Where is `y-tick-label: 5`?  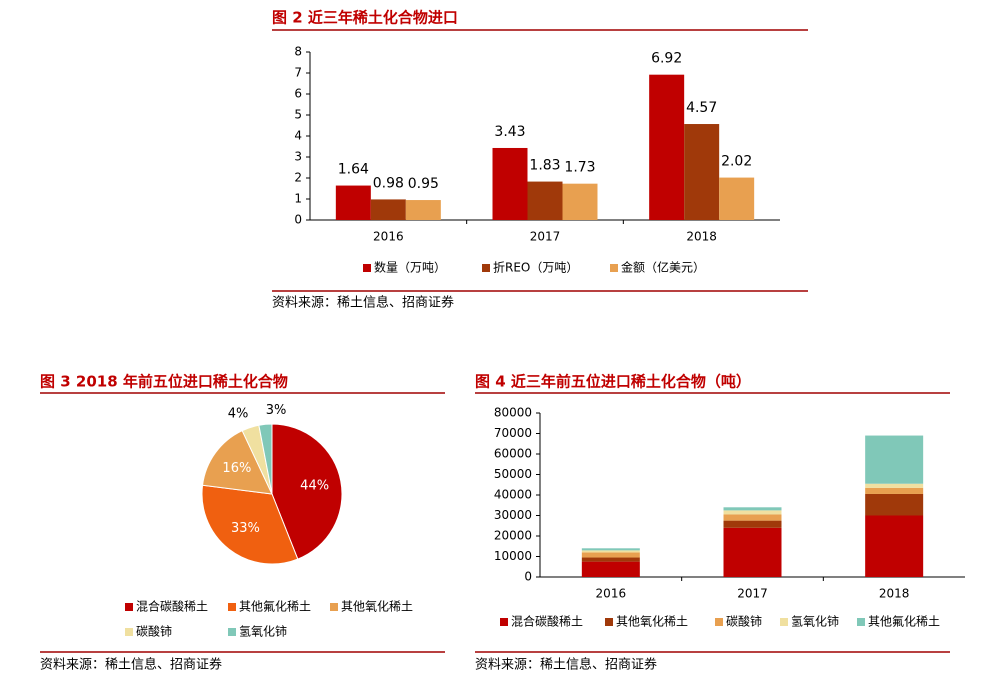 y-tick-label: 5 is located at coordinates (298, 115).